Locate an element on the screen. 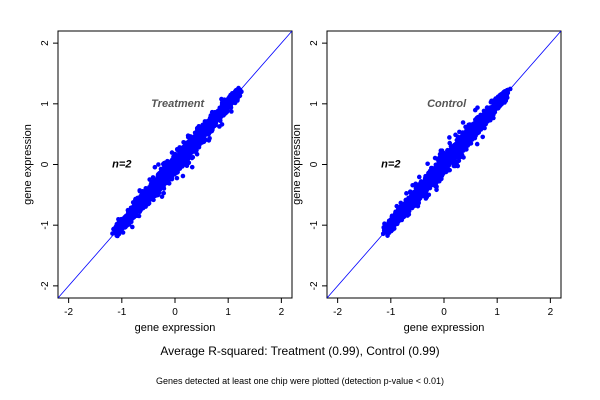  y-tick-label: -2 is located at coordinates (45, 285).